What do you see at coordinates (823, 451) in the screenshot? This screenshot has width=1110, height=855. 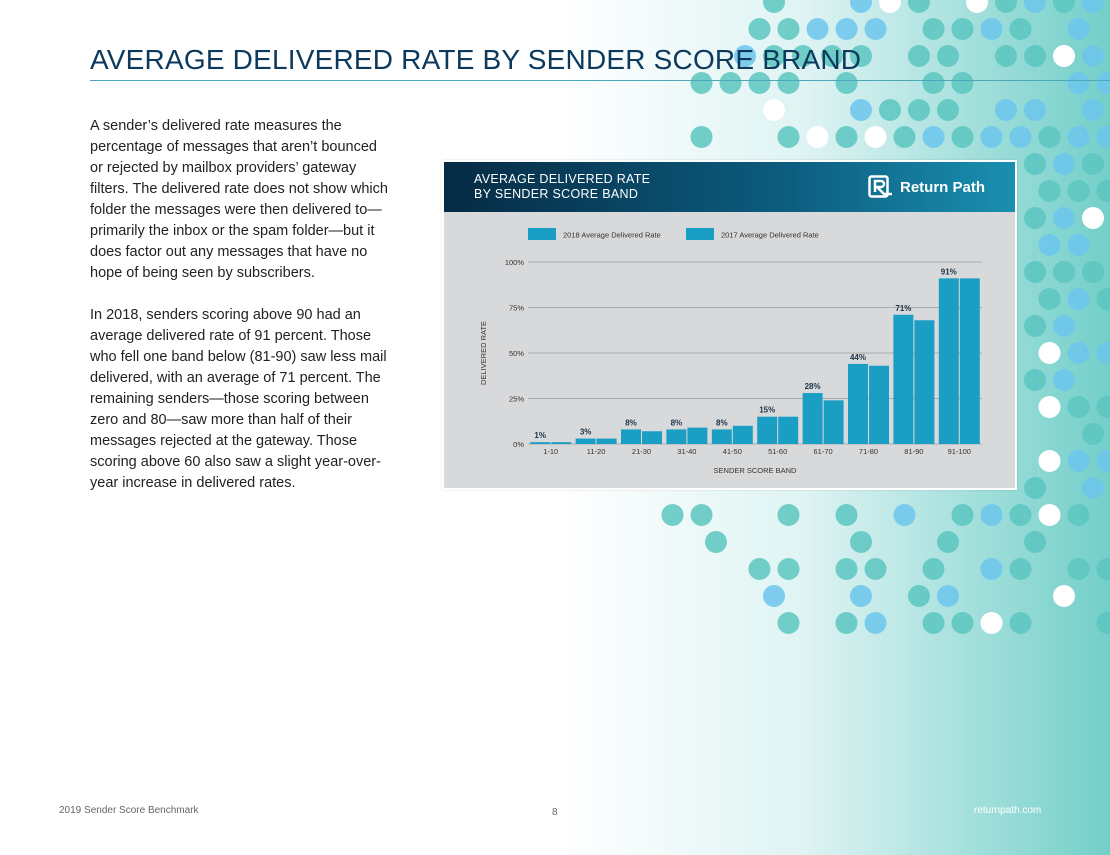 I see `x-tick-label: 61-70` at bounding box center [823, 451].